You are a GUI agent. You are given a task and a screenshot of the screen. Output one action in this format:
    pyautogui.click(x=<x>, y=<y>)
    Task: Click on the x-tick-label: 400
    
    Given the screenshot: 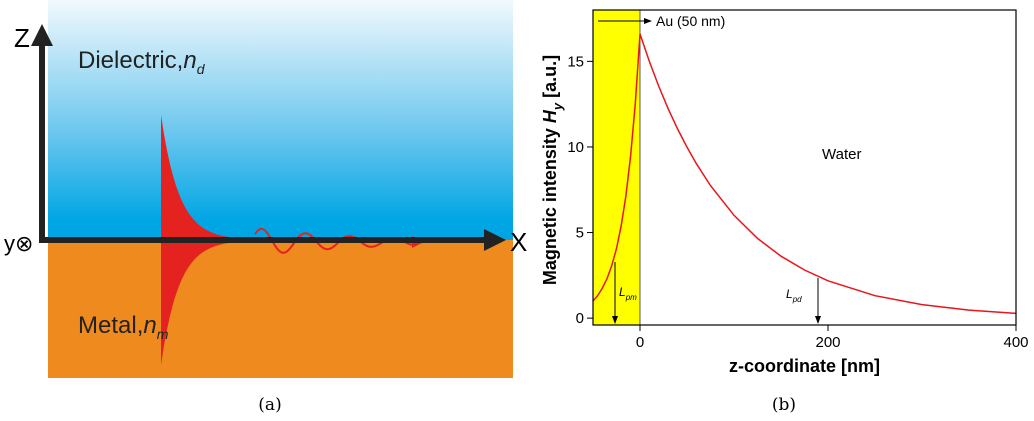 What is the action you would take?
    pyautogui.click(x=1015, y=342)
    